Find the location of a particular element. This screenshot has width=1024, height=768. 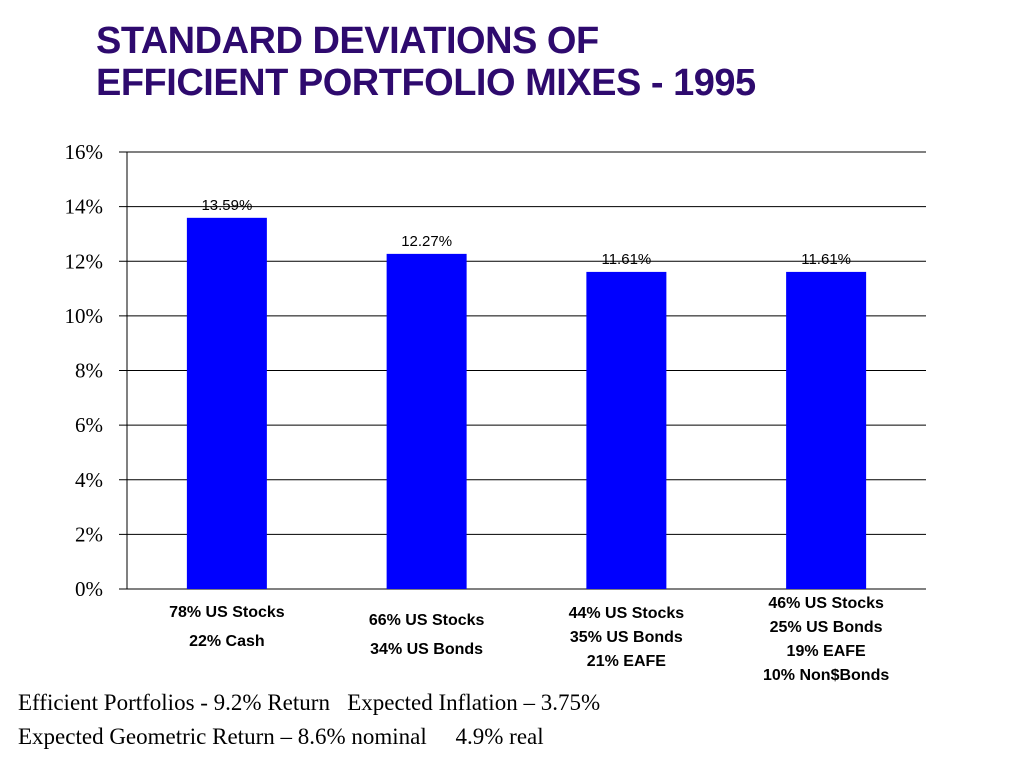

y-tick-label: 16% is located at coordinates (84, 152).